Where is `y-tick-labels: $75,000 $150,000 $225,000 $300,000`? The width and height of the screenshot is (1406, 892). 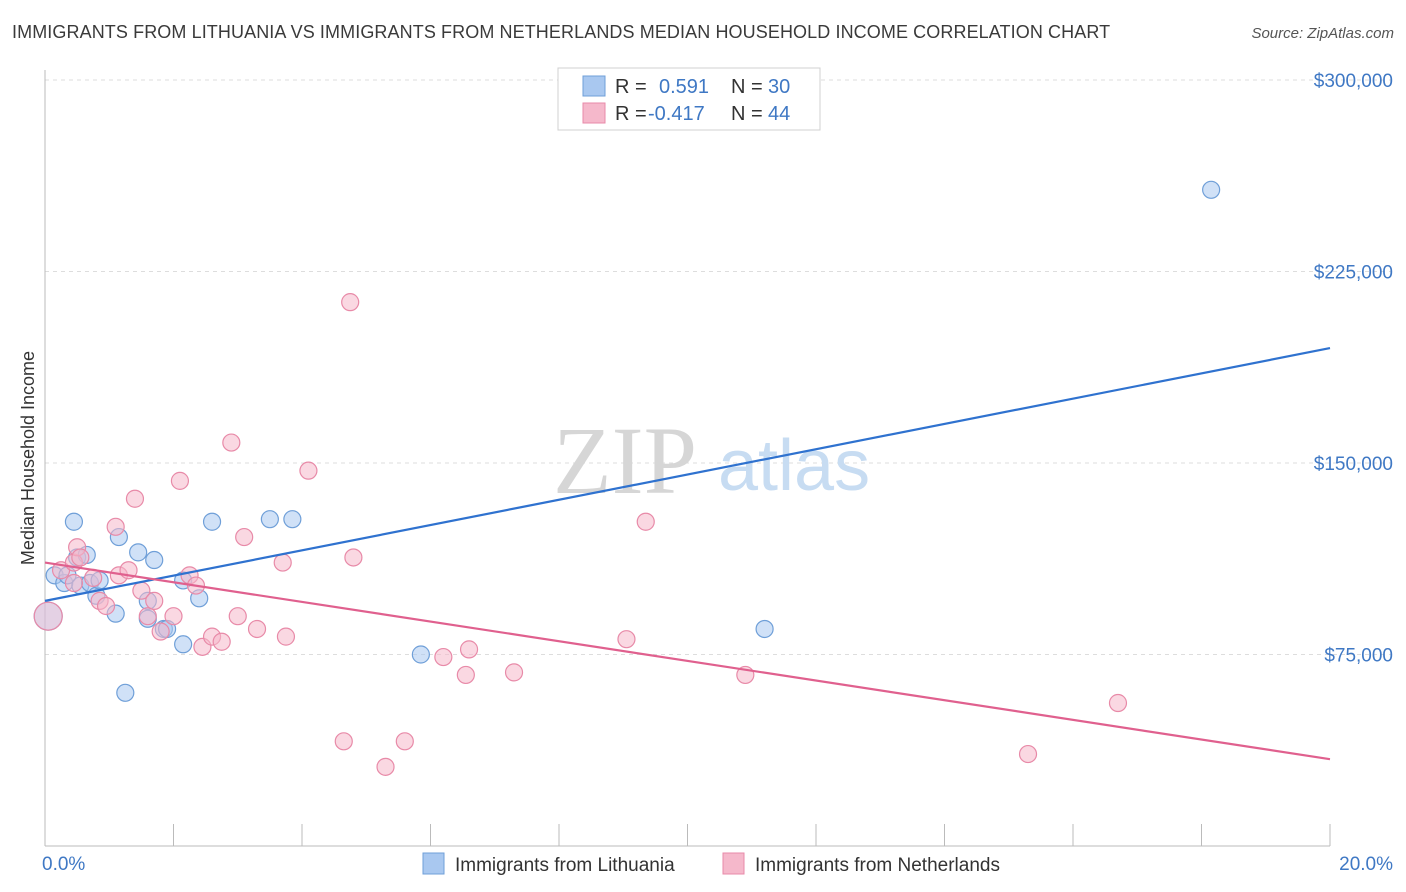
y-tick-labels: $75,000 $150,000 $225,000 $300,000 is located at coordinates (1353, 369).